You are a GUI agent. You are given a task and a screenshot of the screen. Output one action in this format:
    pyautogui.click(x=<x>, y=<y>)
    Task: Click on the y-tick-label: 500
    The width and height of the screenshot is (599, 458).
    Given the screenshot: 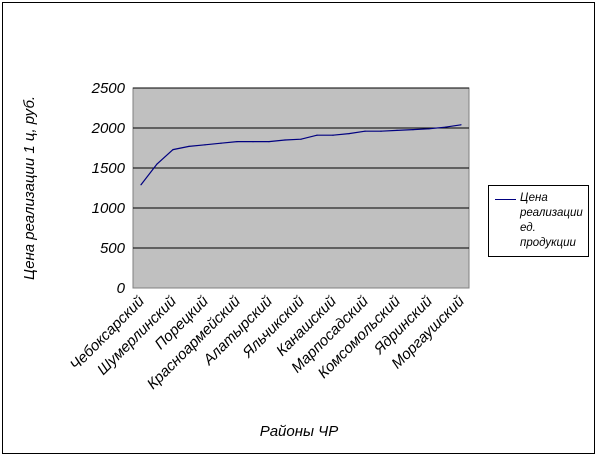 What is the action you would take?
    pyautogui.click(x=113, y=248)
    